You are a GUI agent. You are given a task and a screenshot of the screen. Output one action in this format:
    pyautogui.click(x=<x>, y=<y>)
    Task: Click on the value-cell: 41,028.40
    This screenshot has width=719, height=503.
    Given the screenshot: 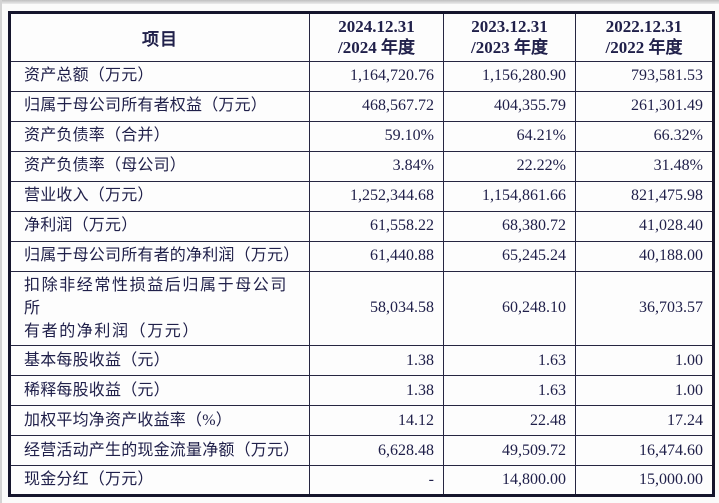 What is the action you would take?
    pyautogui.click(x=644, y=226)
    